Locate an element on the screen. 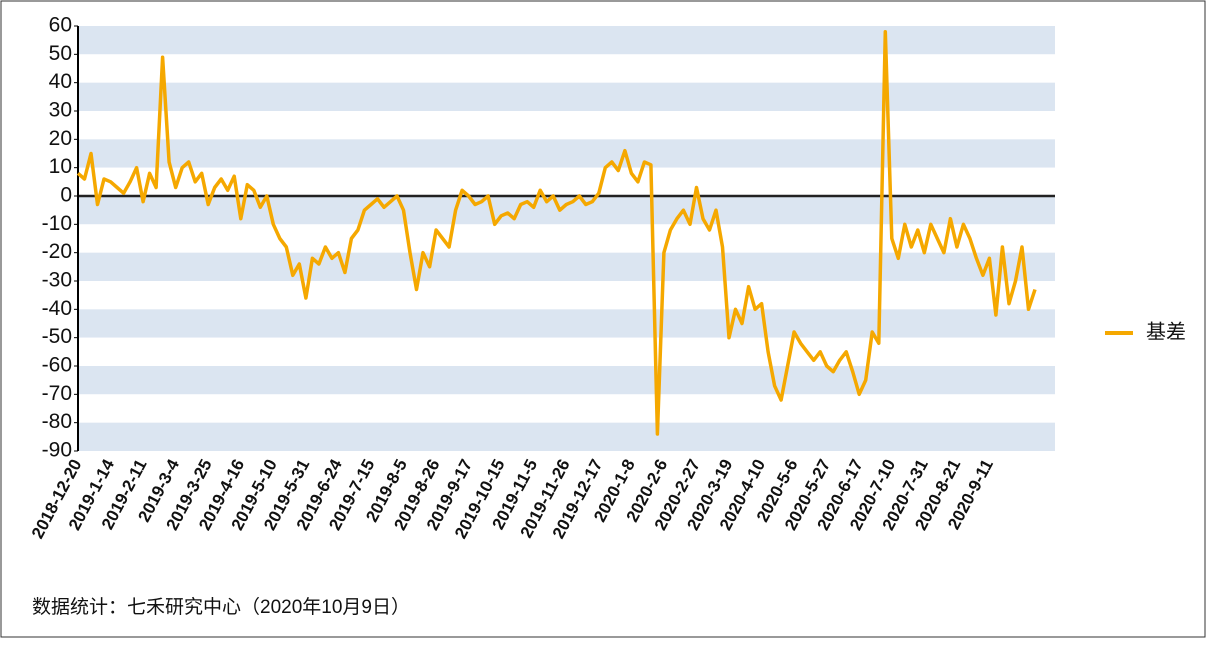 This screenshot has width=1208, height=645. y-tick-label: -80 is located at coordinates (57, 421).